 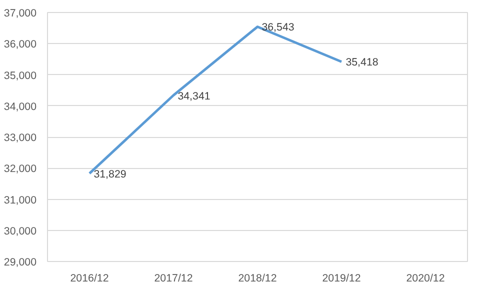 I want to click on y-tick-label: 31,000, so click(x=20, y=200).